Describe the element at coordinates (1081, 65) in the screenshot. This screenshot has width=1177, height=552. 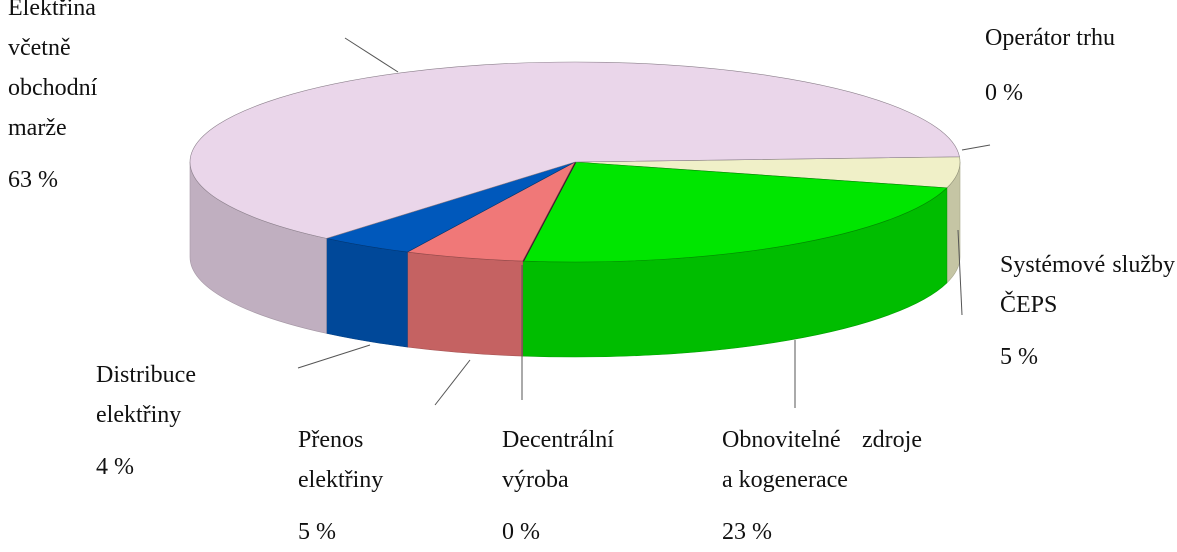
I see `slice-label: Operátor trhu 0 %` at that location.